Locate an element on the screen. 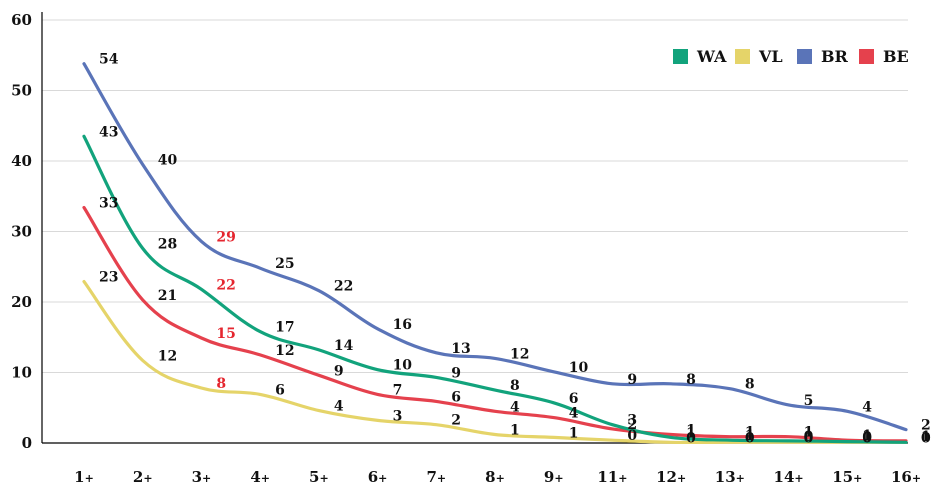 Image resolution: width=934 pixels, height=488 pixels. x-tick-label: 5+ is located at coordinates (319, 477).